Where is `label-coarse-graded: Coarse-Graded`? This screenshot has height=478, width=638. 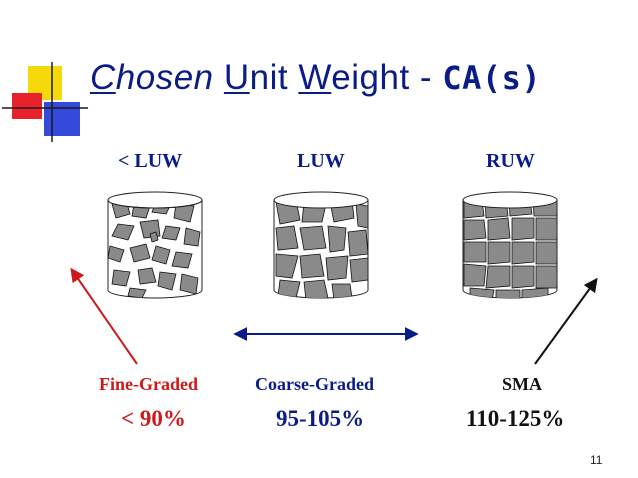 label-coarse-graded: Coarse-Graded is located at coordinates (314, 384).